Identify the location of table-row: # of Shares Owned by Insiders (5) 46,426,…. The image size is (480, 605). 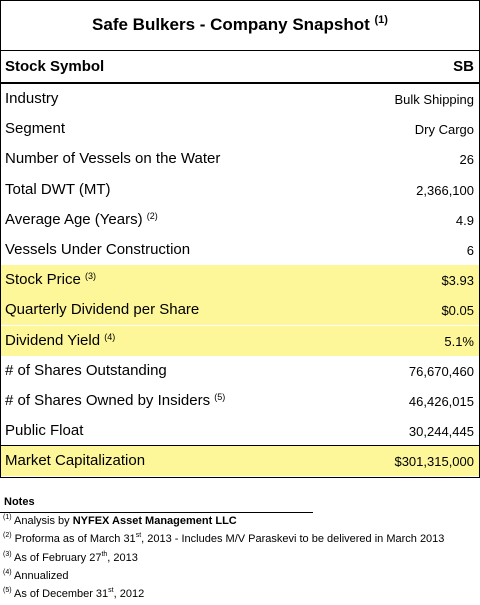
(240, 401).